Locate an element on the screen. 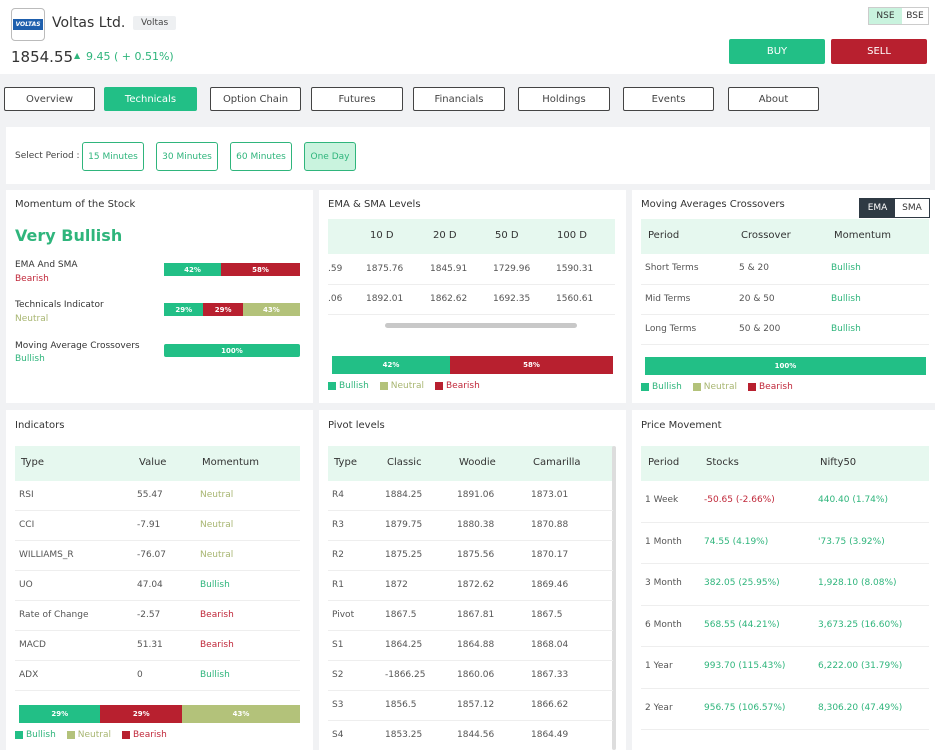  cell: CCI is located at coordinates (26, 525).